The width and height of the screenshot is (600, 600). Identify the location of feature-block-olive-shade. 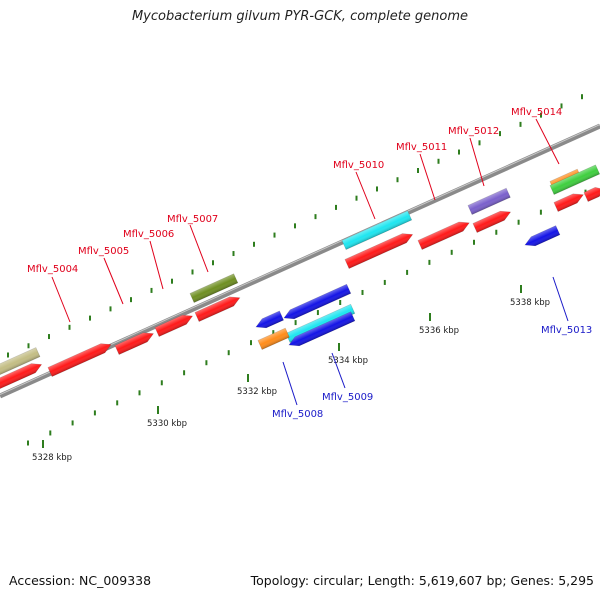
(213, 288).